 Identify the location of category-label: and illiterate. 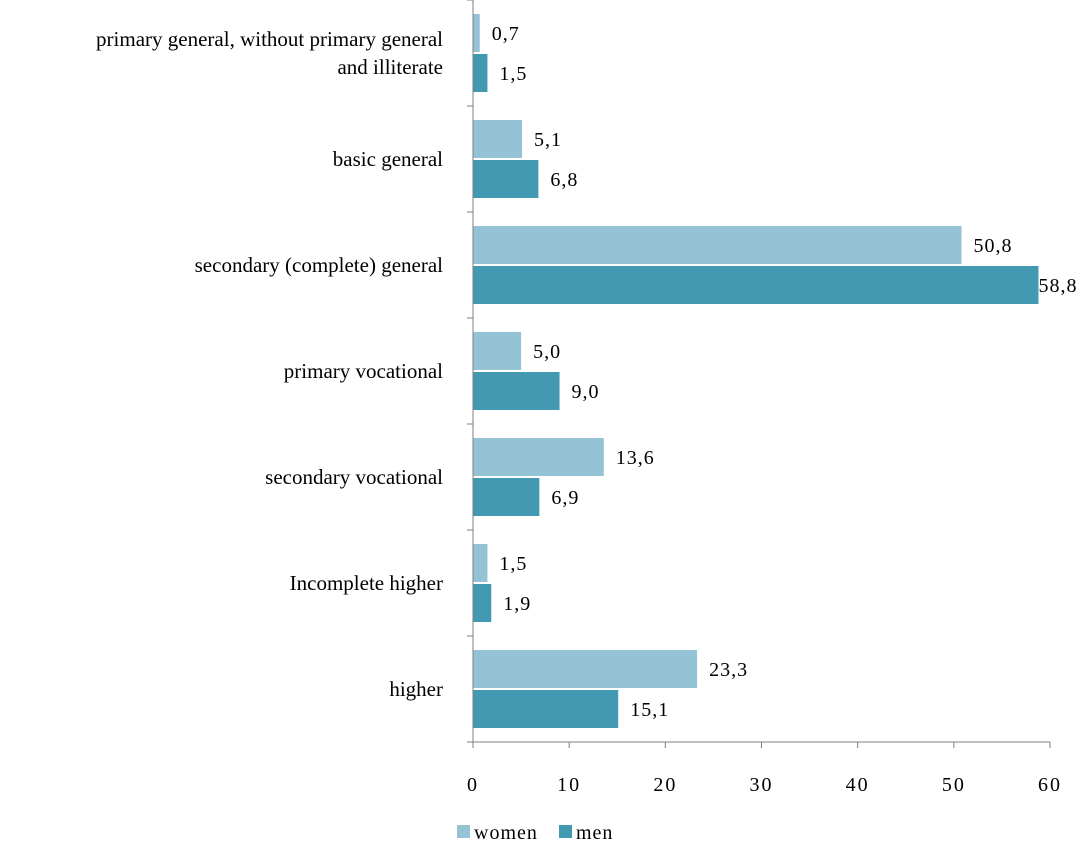
(390, 67).